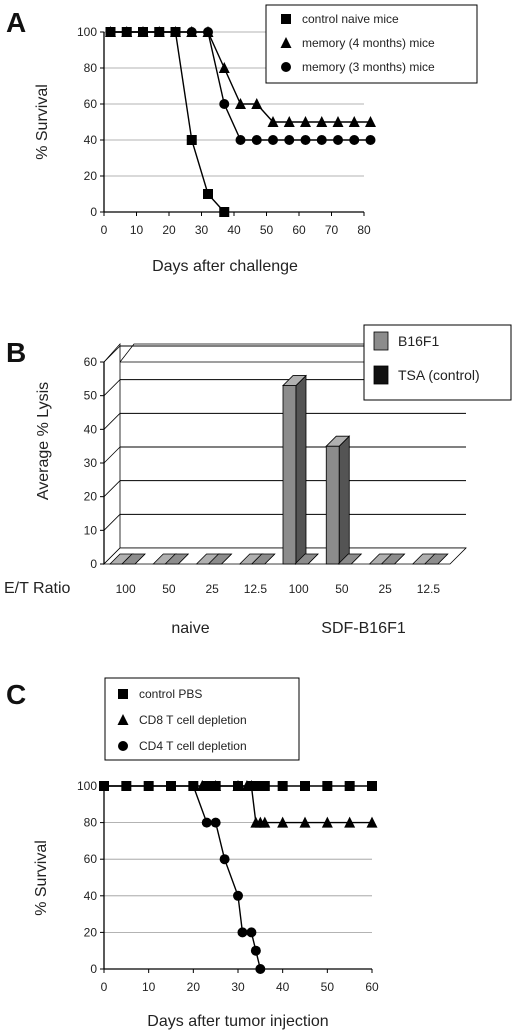 The height and width of the screenshot is (1033, 520). Describe the element at coordinates (16, 22) in the screenshot. I see `panel-a-letter: A` at that location.